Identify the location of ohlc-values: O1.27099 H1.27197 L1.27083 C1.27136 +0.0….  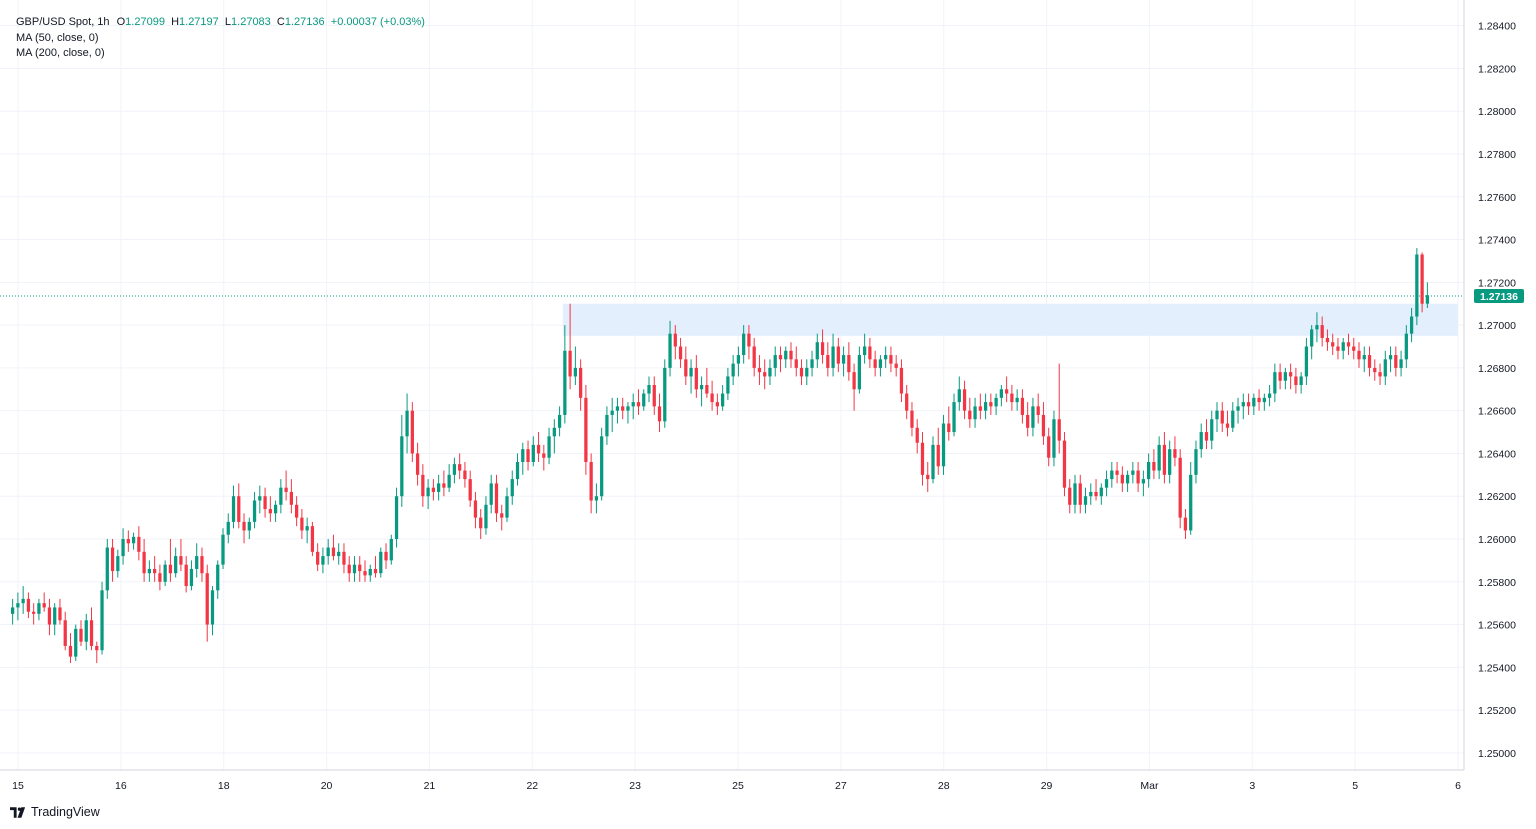
(271, 22).